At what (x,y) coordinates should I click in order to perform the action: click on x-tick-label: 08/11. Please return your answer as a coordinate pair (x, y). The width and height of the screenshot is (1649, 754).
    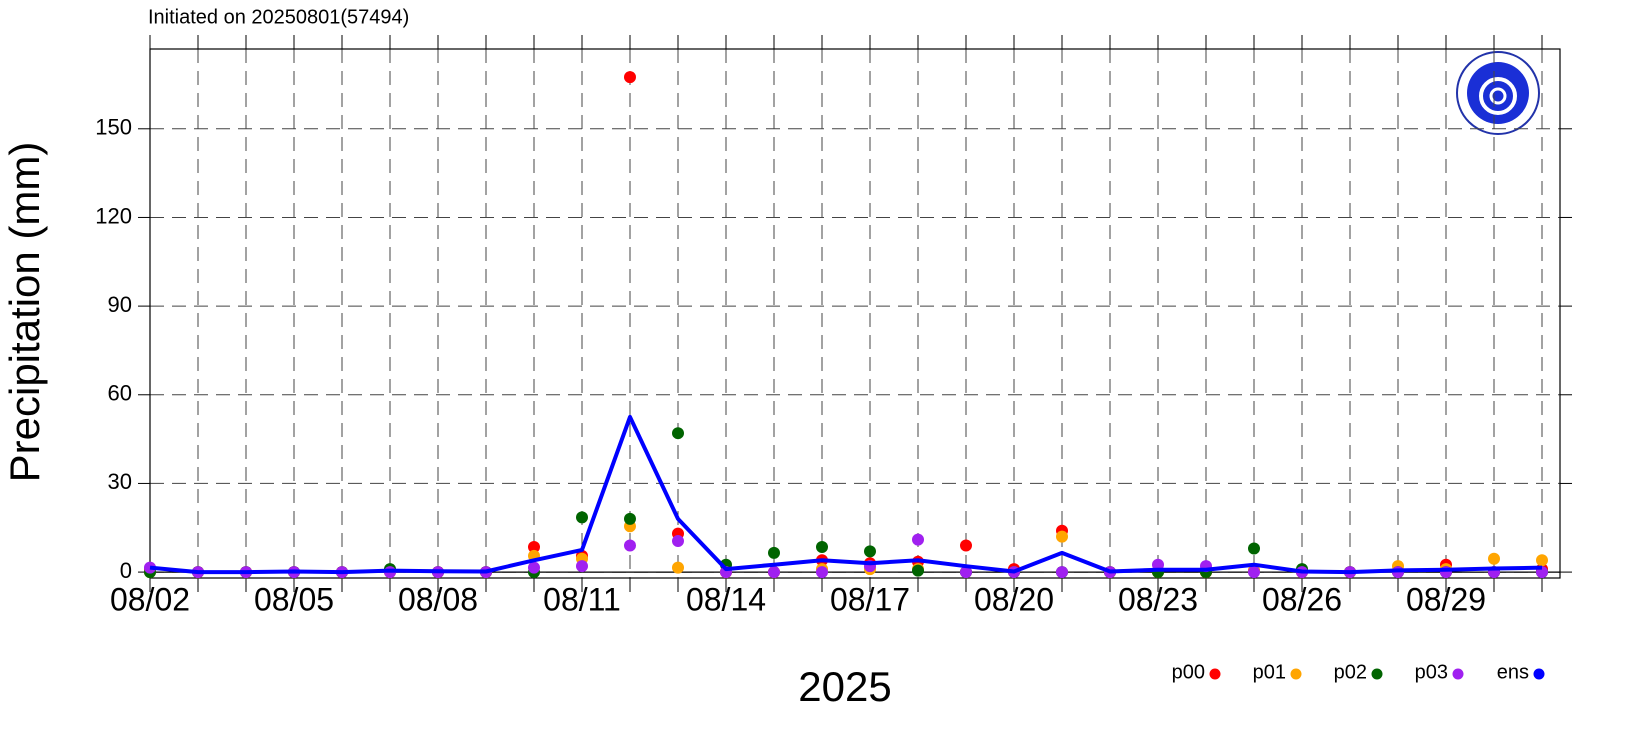
    Looking at the image, I should click on (582, 599).